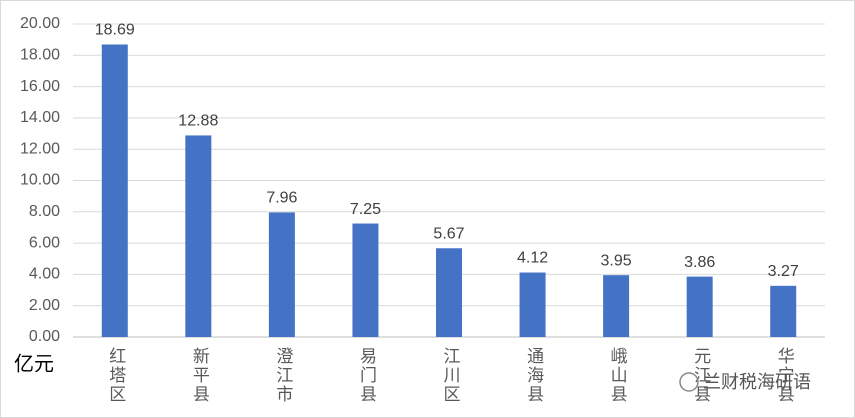 The width and height of the screenshot is (855, 418). I want to click on y-axis-unit: 亿元, so click(34, 363).